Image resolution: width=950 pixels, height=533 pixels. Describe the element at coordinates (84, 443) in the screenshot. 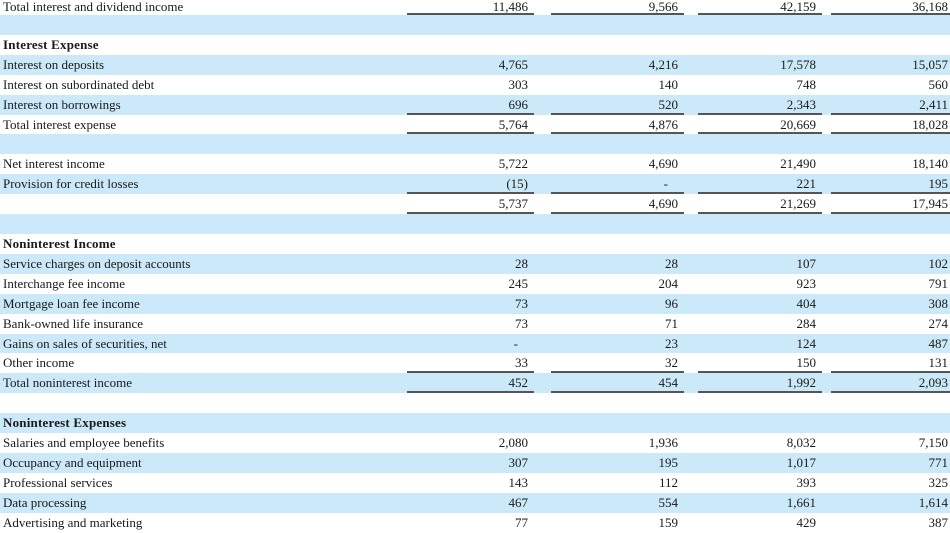

I see `row-label: Salaries and employee benefits` at that location.